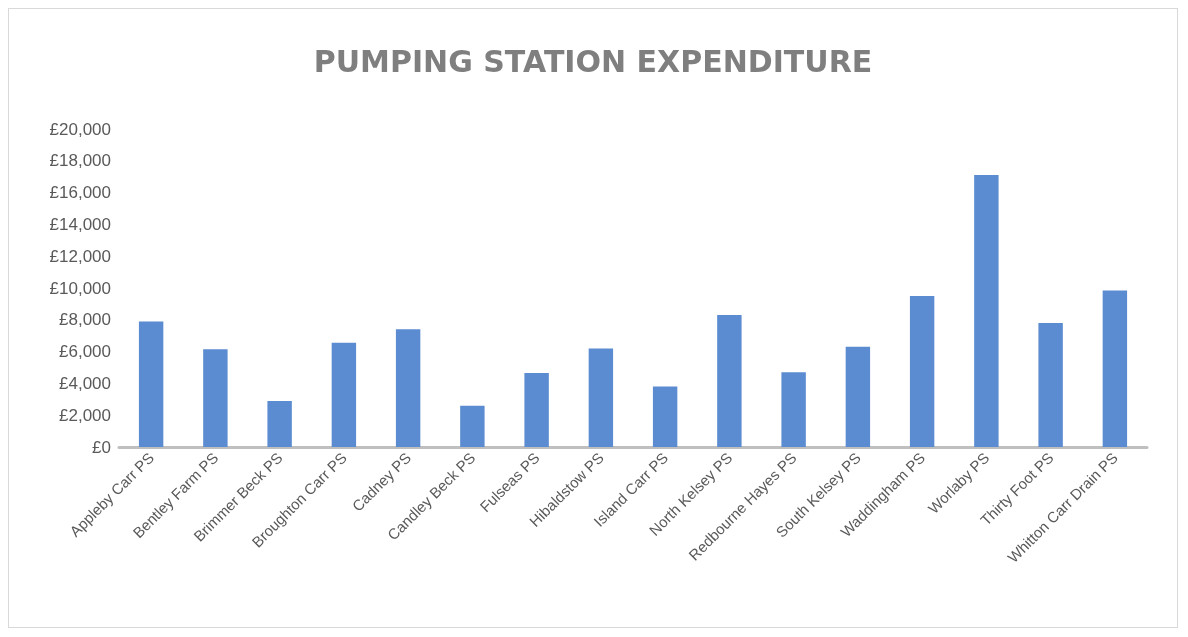 Image resolution: width=1188 pixels, height=637 pixels. What do you see at coordinates (80, 256) in the screenshot?
I see `y-tick-label: £12,000` at bounding box center [80, 256].